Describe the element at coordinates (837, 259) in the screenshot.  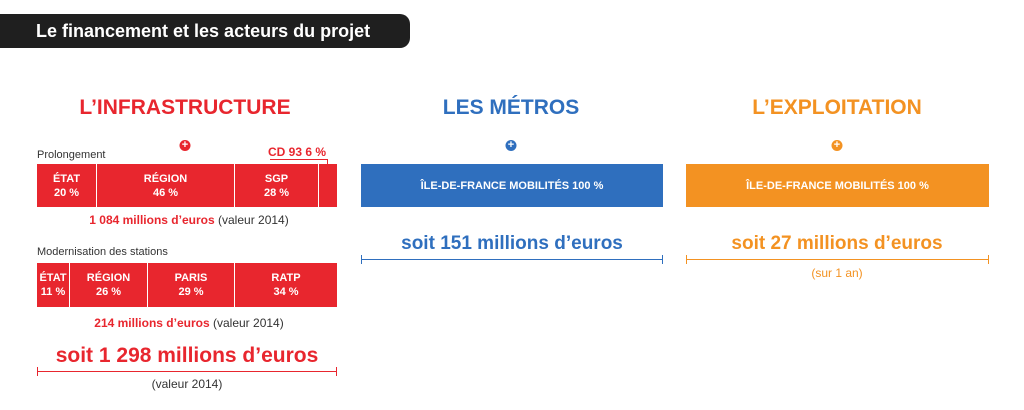
I see `exploitation-rule` at that location.